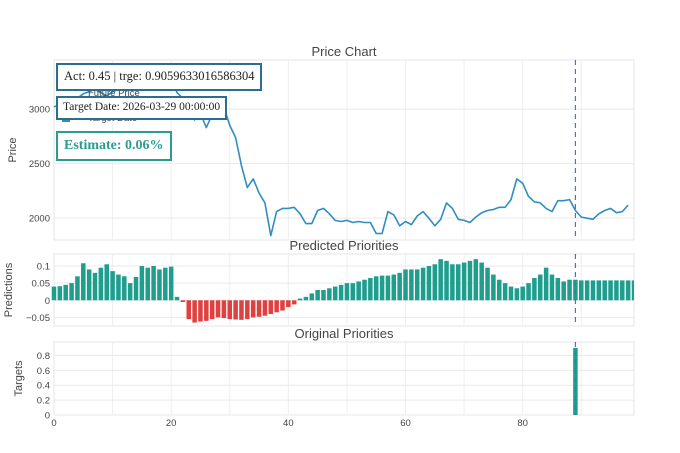 Image resolution: width=680 pixels, height=453 pixels. What do you see at coordinates (159, 77) in the screenshot?
I see `act-annotation-box: Act: 0.45 | trge: 0.9059633016586304` at bounding box center [159, 77].